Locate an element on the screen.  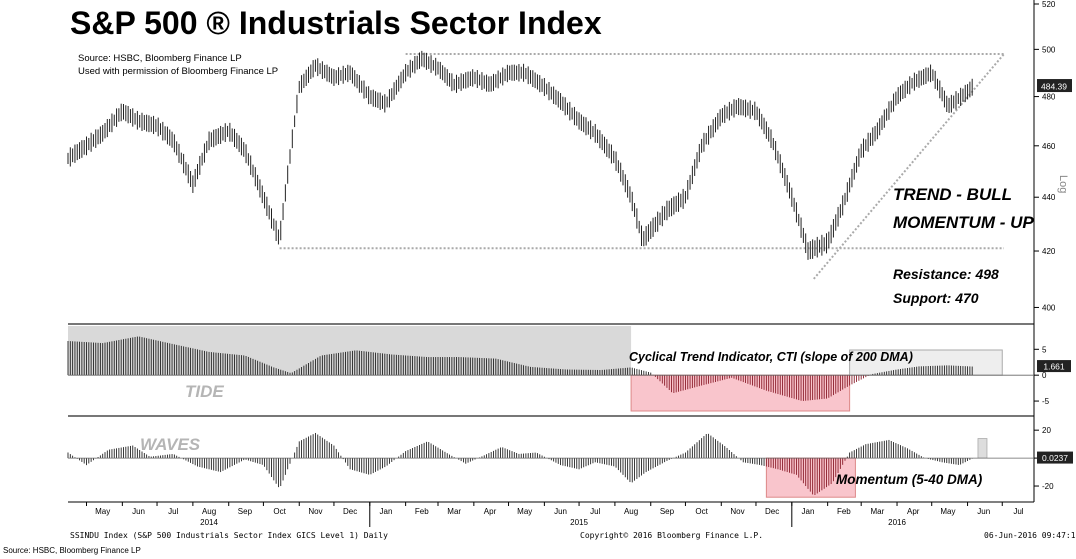
tide-ytick-label: -5 is located at coordinates (1046, 401).